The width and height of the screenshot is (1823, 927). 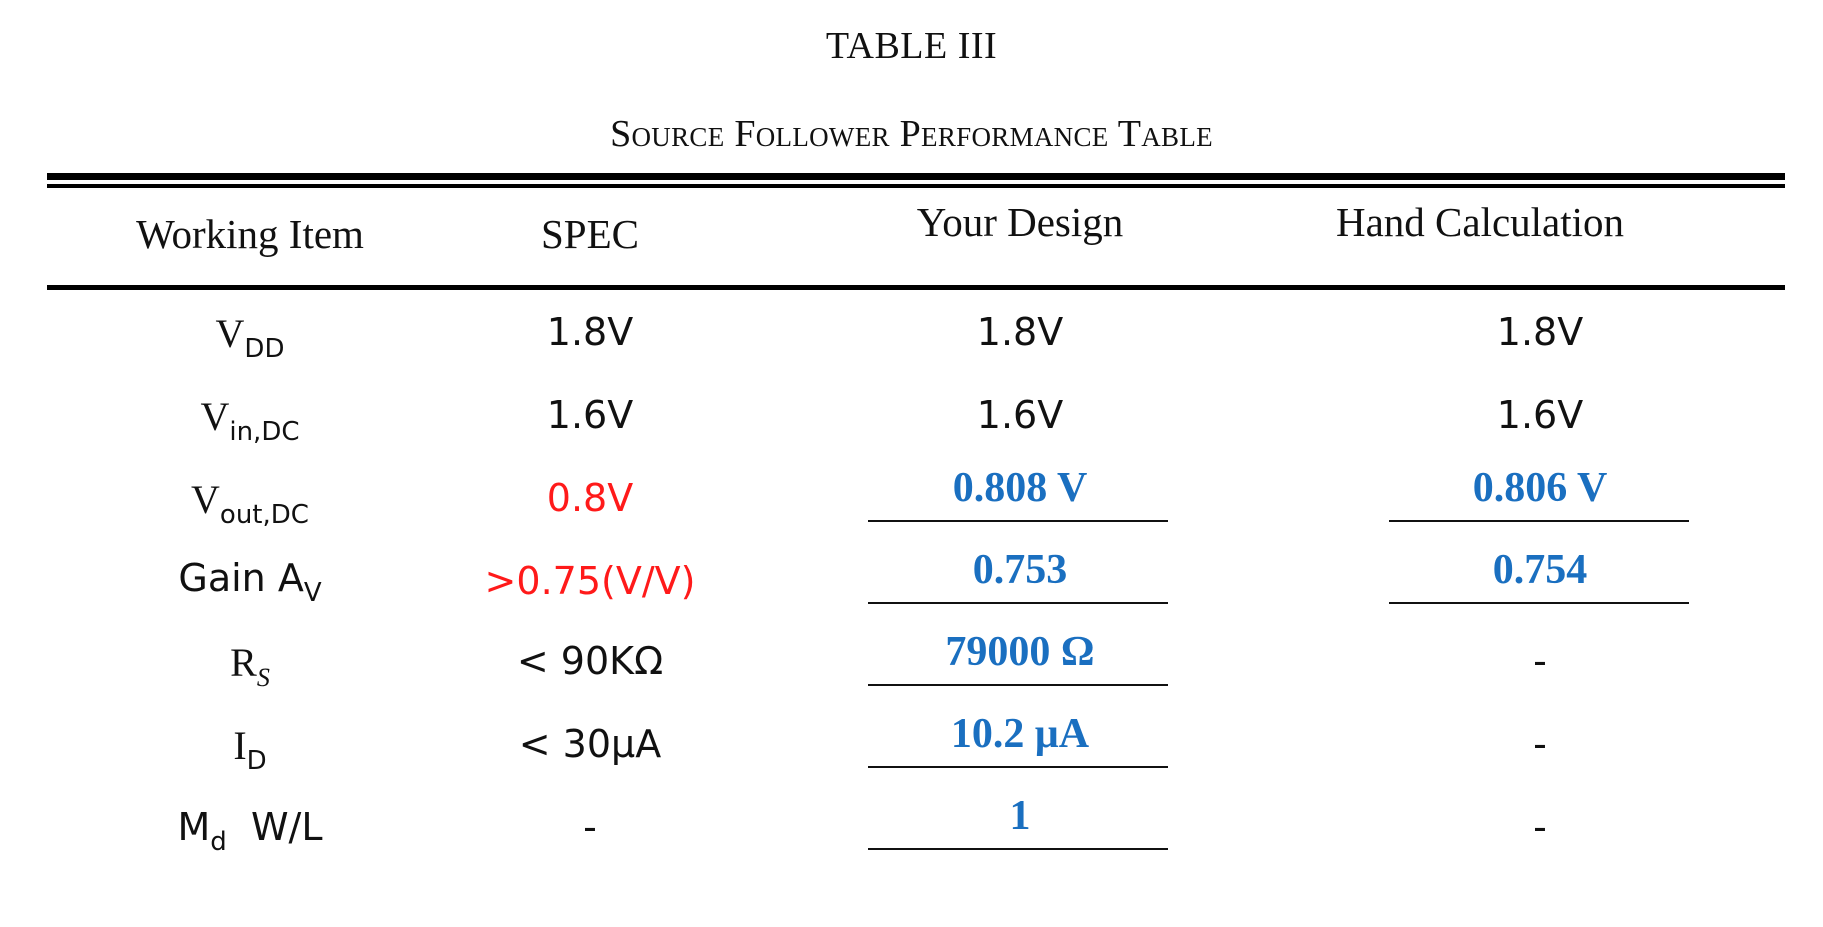 I want to click on spec-cell: < 90KΩ, so click(x=590, y=661).